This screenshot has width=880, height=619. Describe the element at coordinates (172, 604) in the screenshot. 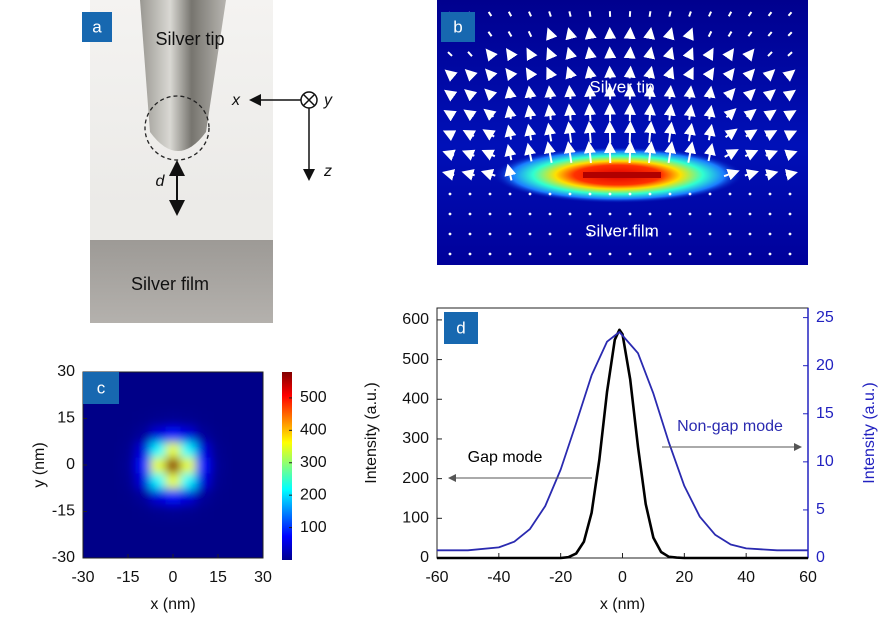

I see `x-axis-label: x (nm)` at that location.